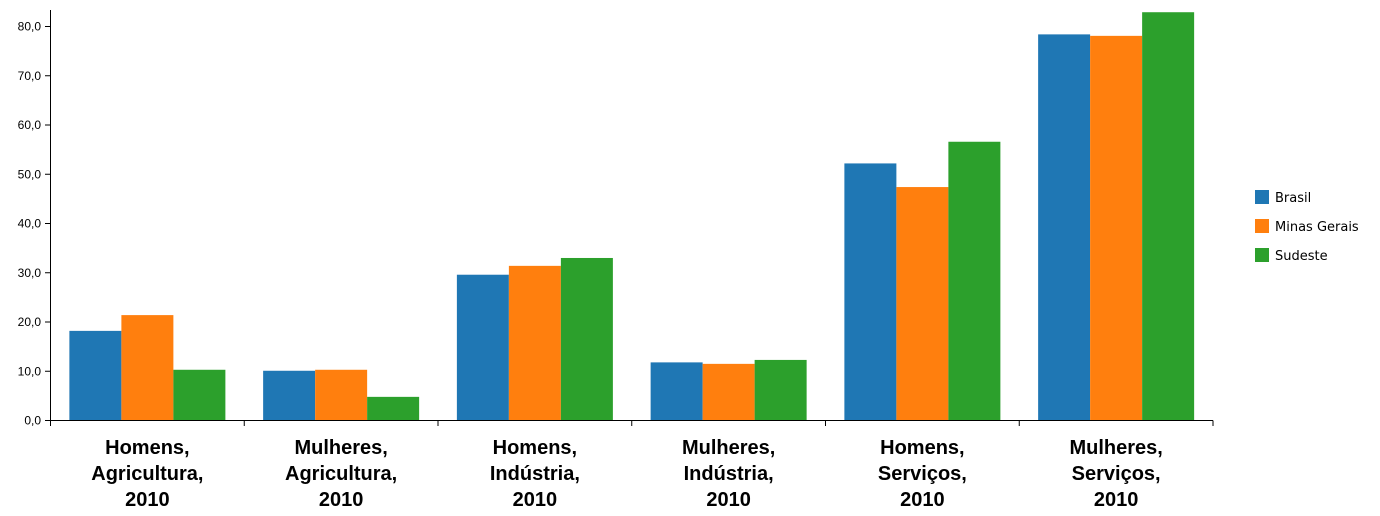 Image resolution: width=1380 pixels, height=516 pixels. I want to click on legend: Brasil Minas Gerais Sudeste, so click(1307, 227).